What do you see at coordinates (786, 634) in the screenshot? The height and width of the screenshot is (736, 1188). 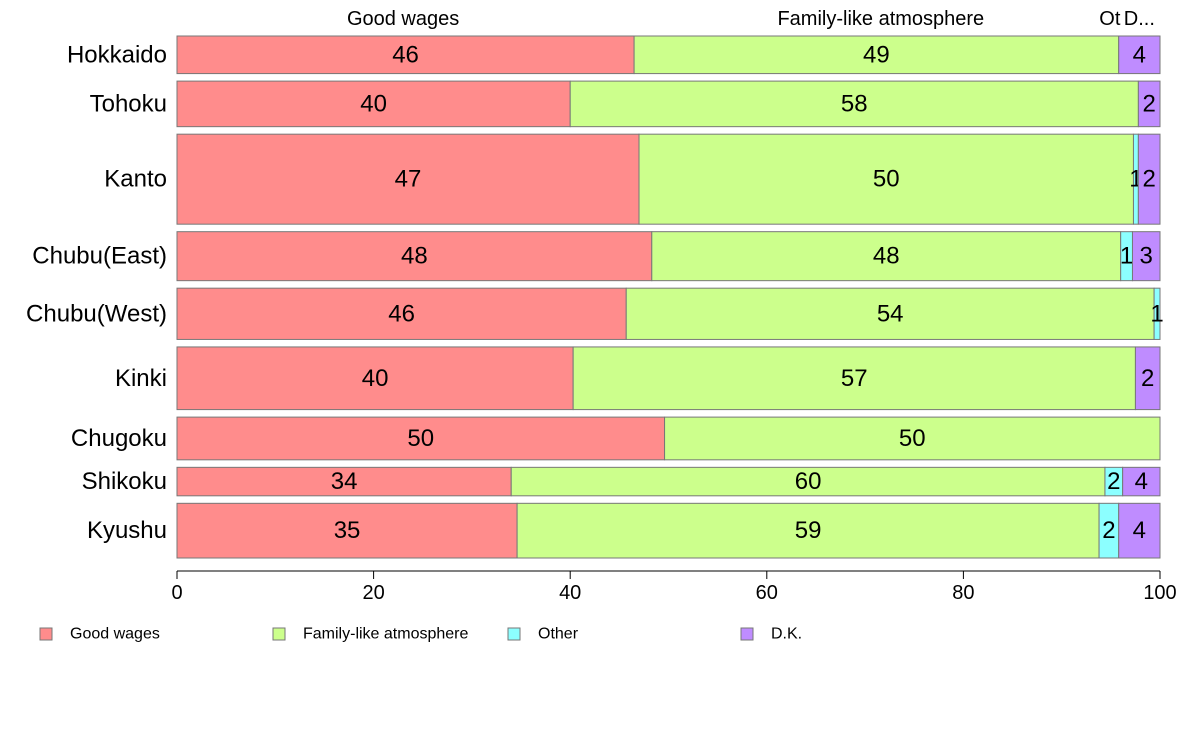 I see `legend-label-d-k: D.K.` at bounding box center [786, 634].